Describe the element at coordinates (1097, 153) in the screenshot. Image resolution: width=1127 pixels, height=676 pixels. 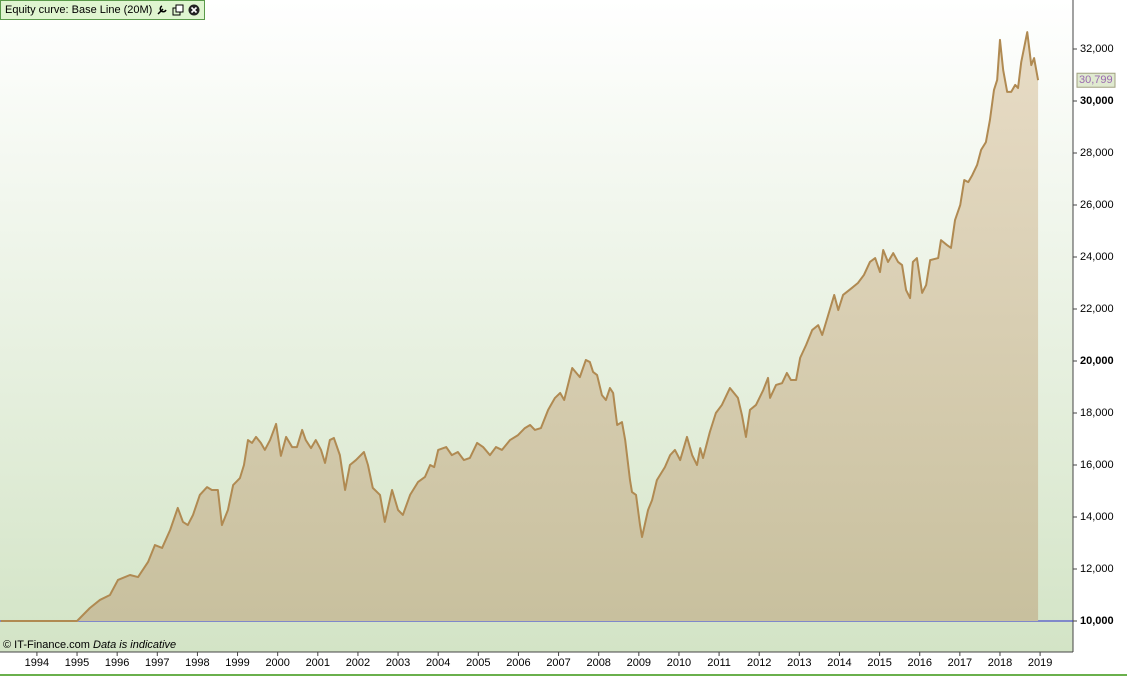
I see `y-tick-label: 28,000` at that location.